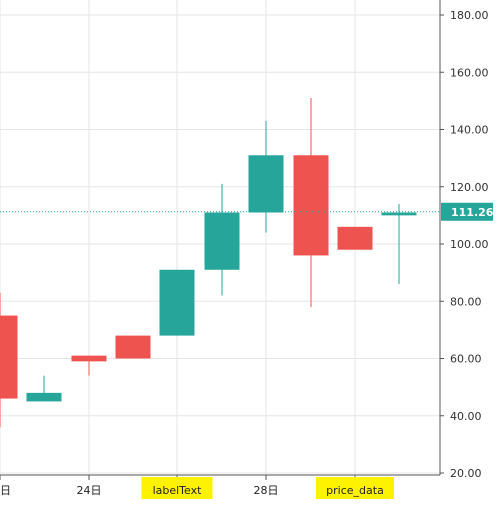 The image size is (499, 509). What do you see at coordinates (220, 486) in the screenshot?
I see `x-axis: 日 24日 labelText 28日 price_data` at bounding box center [220, 486].